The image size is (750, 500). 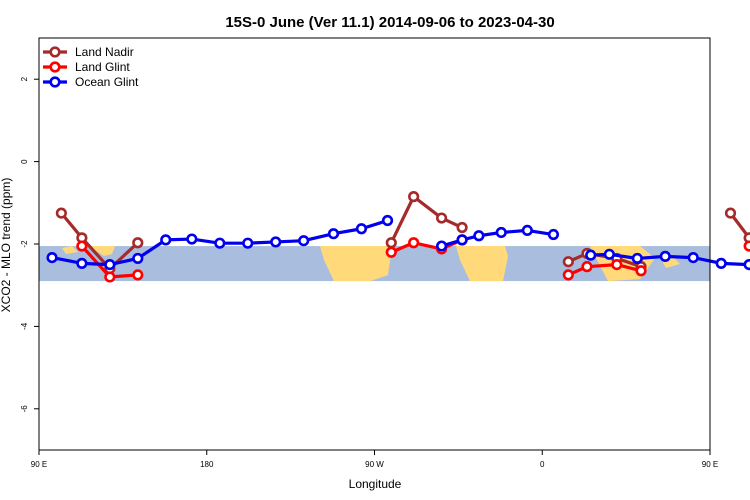 What do you see at coordinates (24, 78) in the screenshot?
I see `y-tick-label: 2` at bounding box center [24, 78].